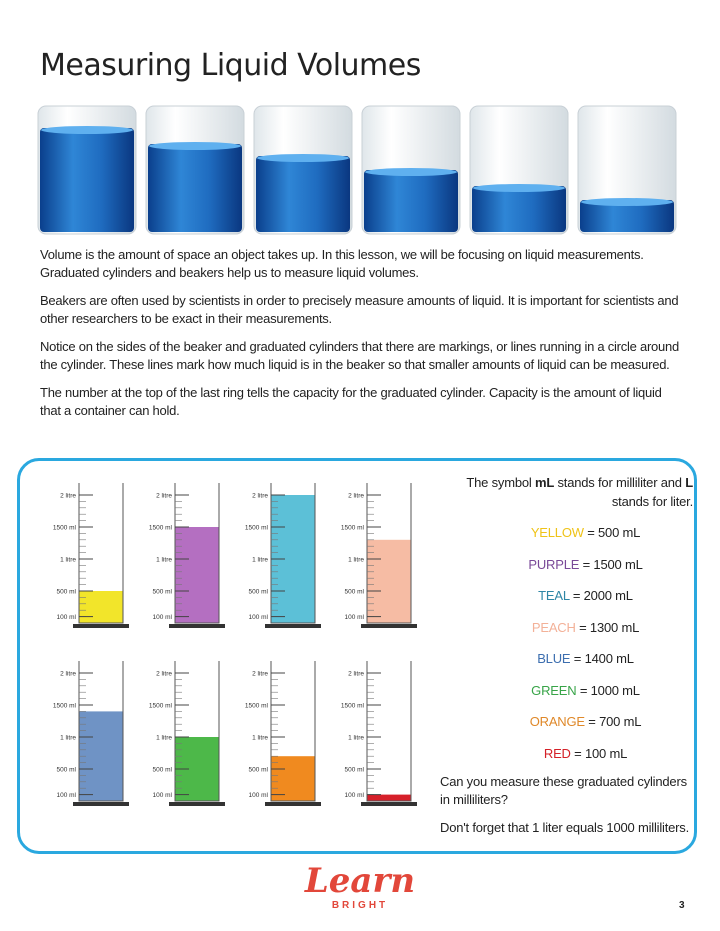 The width and height of the screenshot is (720, 931). I want to click on legend-amount: = 700 mL, so click(615, 721).